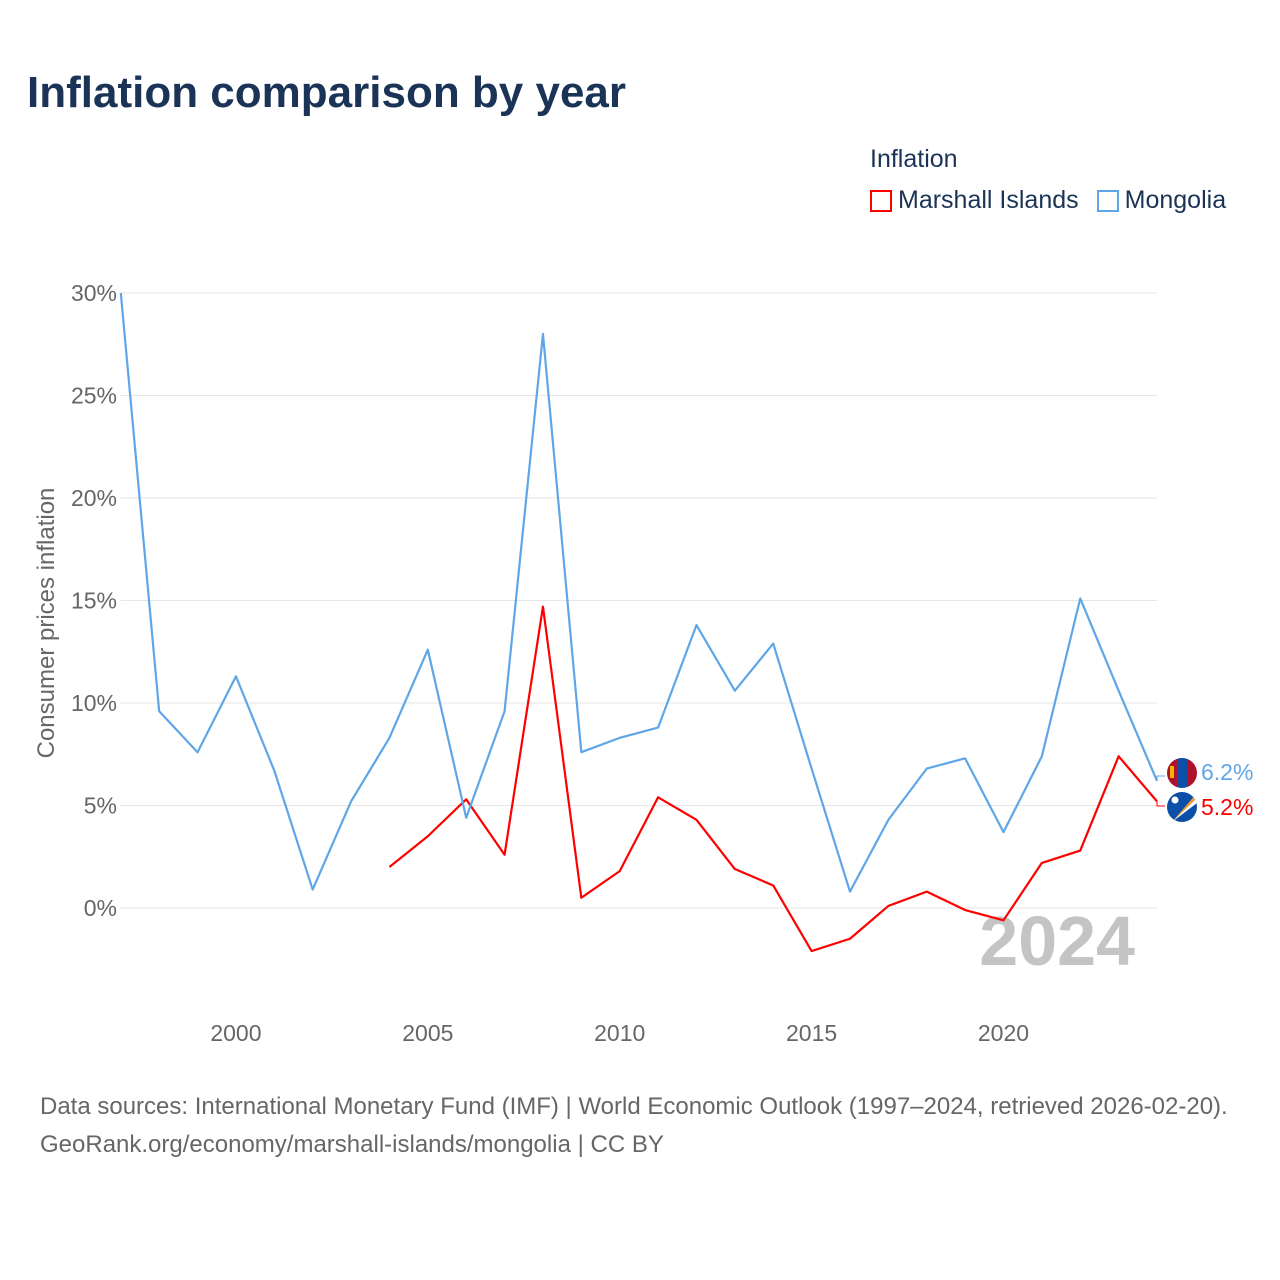 The width and height of the screenshot is (1280, 1280). I want to click on y-tick-label: 20%, so click(94, 498).